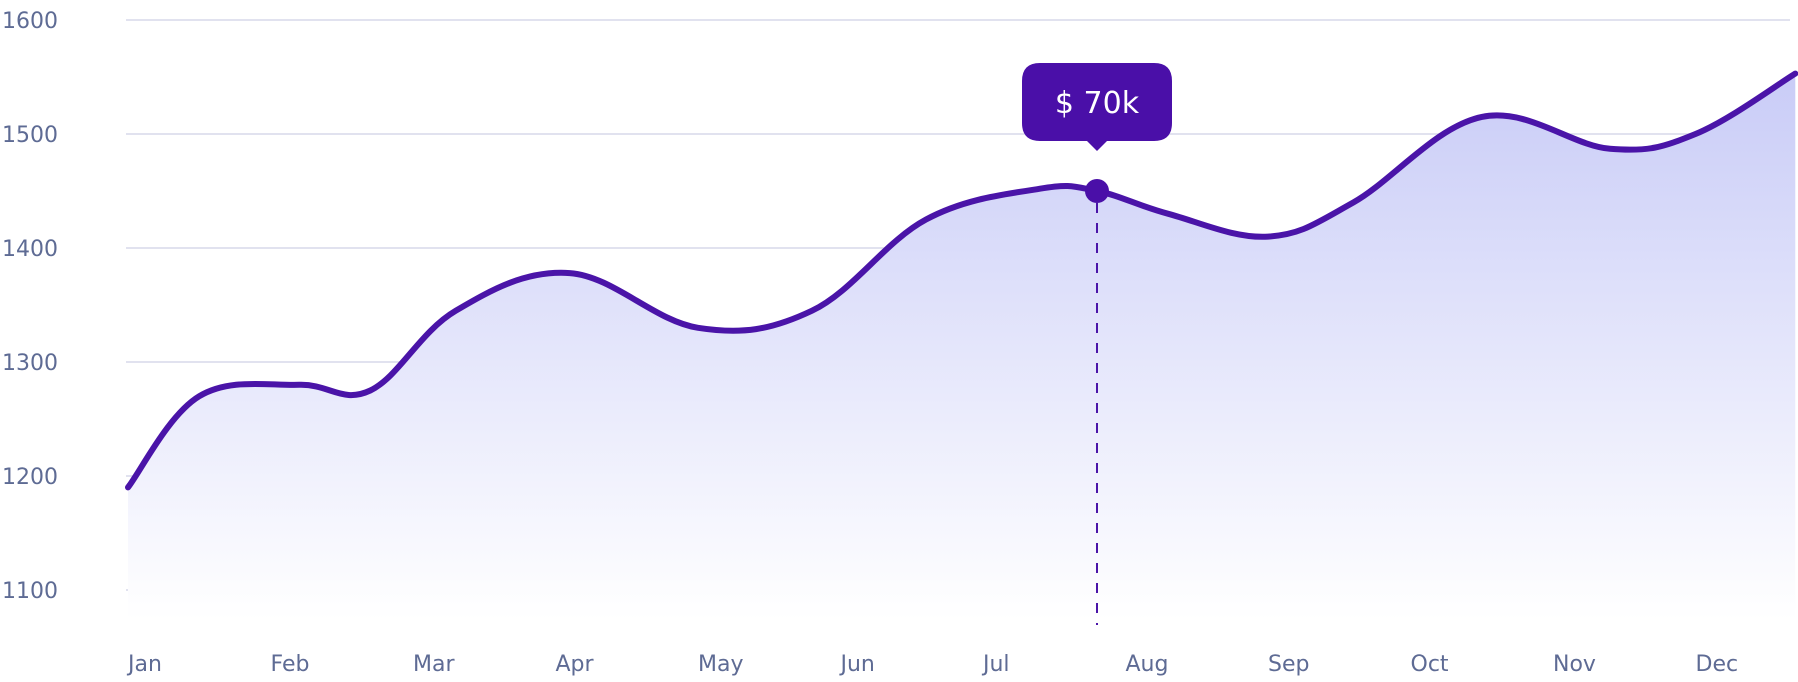 This screenshot has height=682, width=1798. Describe the element at coordinates (1574, 664) in the screenshot. I see `x-tick-label: Nov` at that location.